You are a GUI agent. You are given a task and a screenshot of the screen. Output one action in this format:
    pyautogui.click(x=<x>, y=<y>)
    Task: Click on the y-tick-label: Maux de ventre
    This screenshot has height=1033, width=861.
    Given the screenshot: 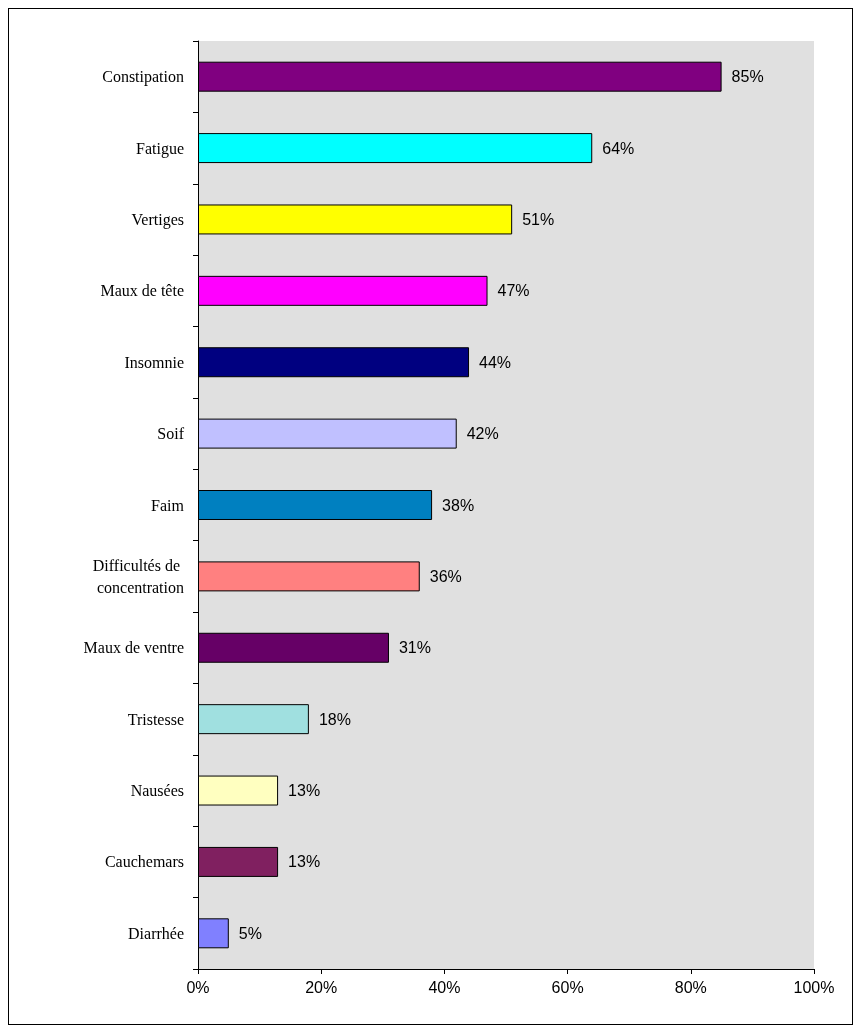 What is the action you would take?
    pyautogui.click(x=133, y=648)
    